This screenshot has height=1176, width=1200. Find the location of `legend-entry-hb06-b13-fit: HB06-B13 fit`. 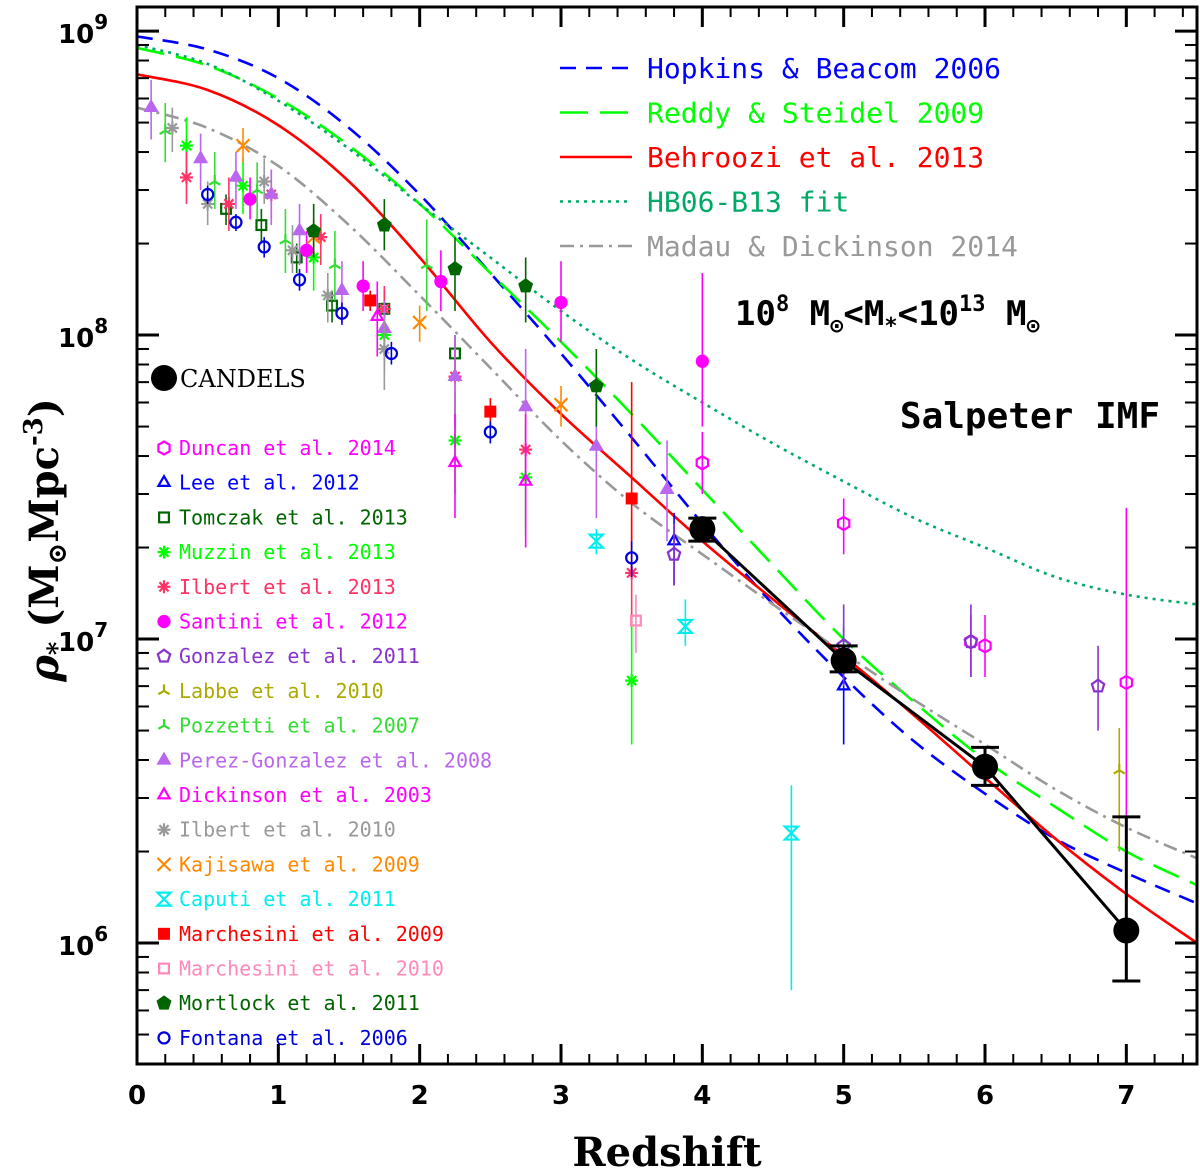

legend-entry-hb06-b13-fit: HB06-B13 fit is located at coordinates (704, 202).